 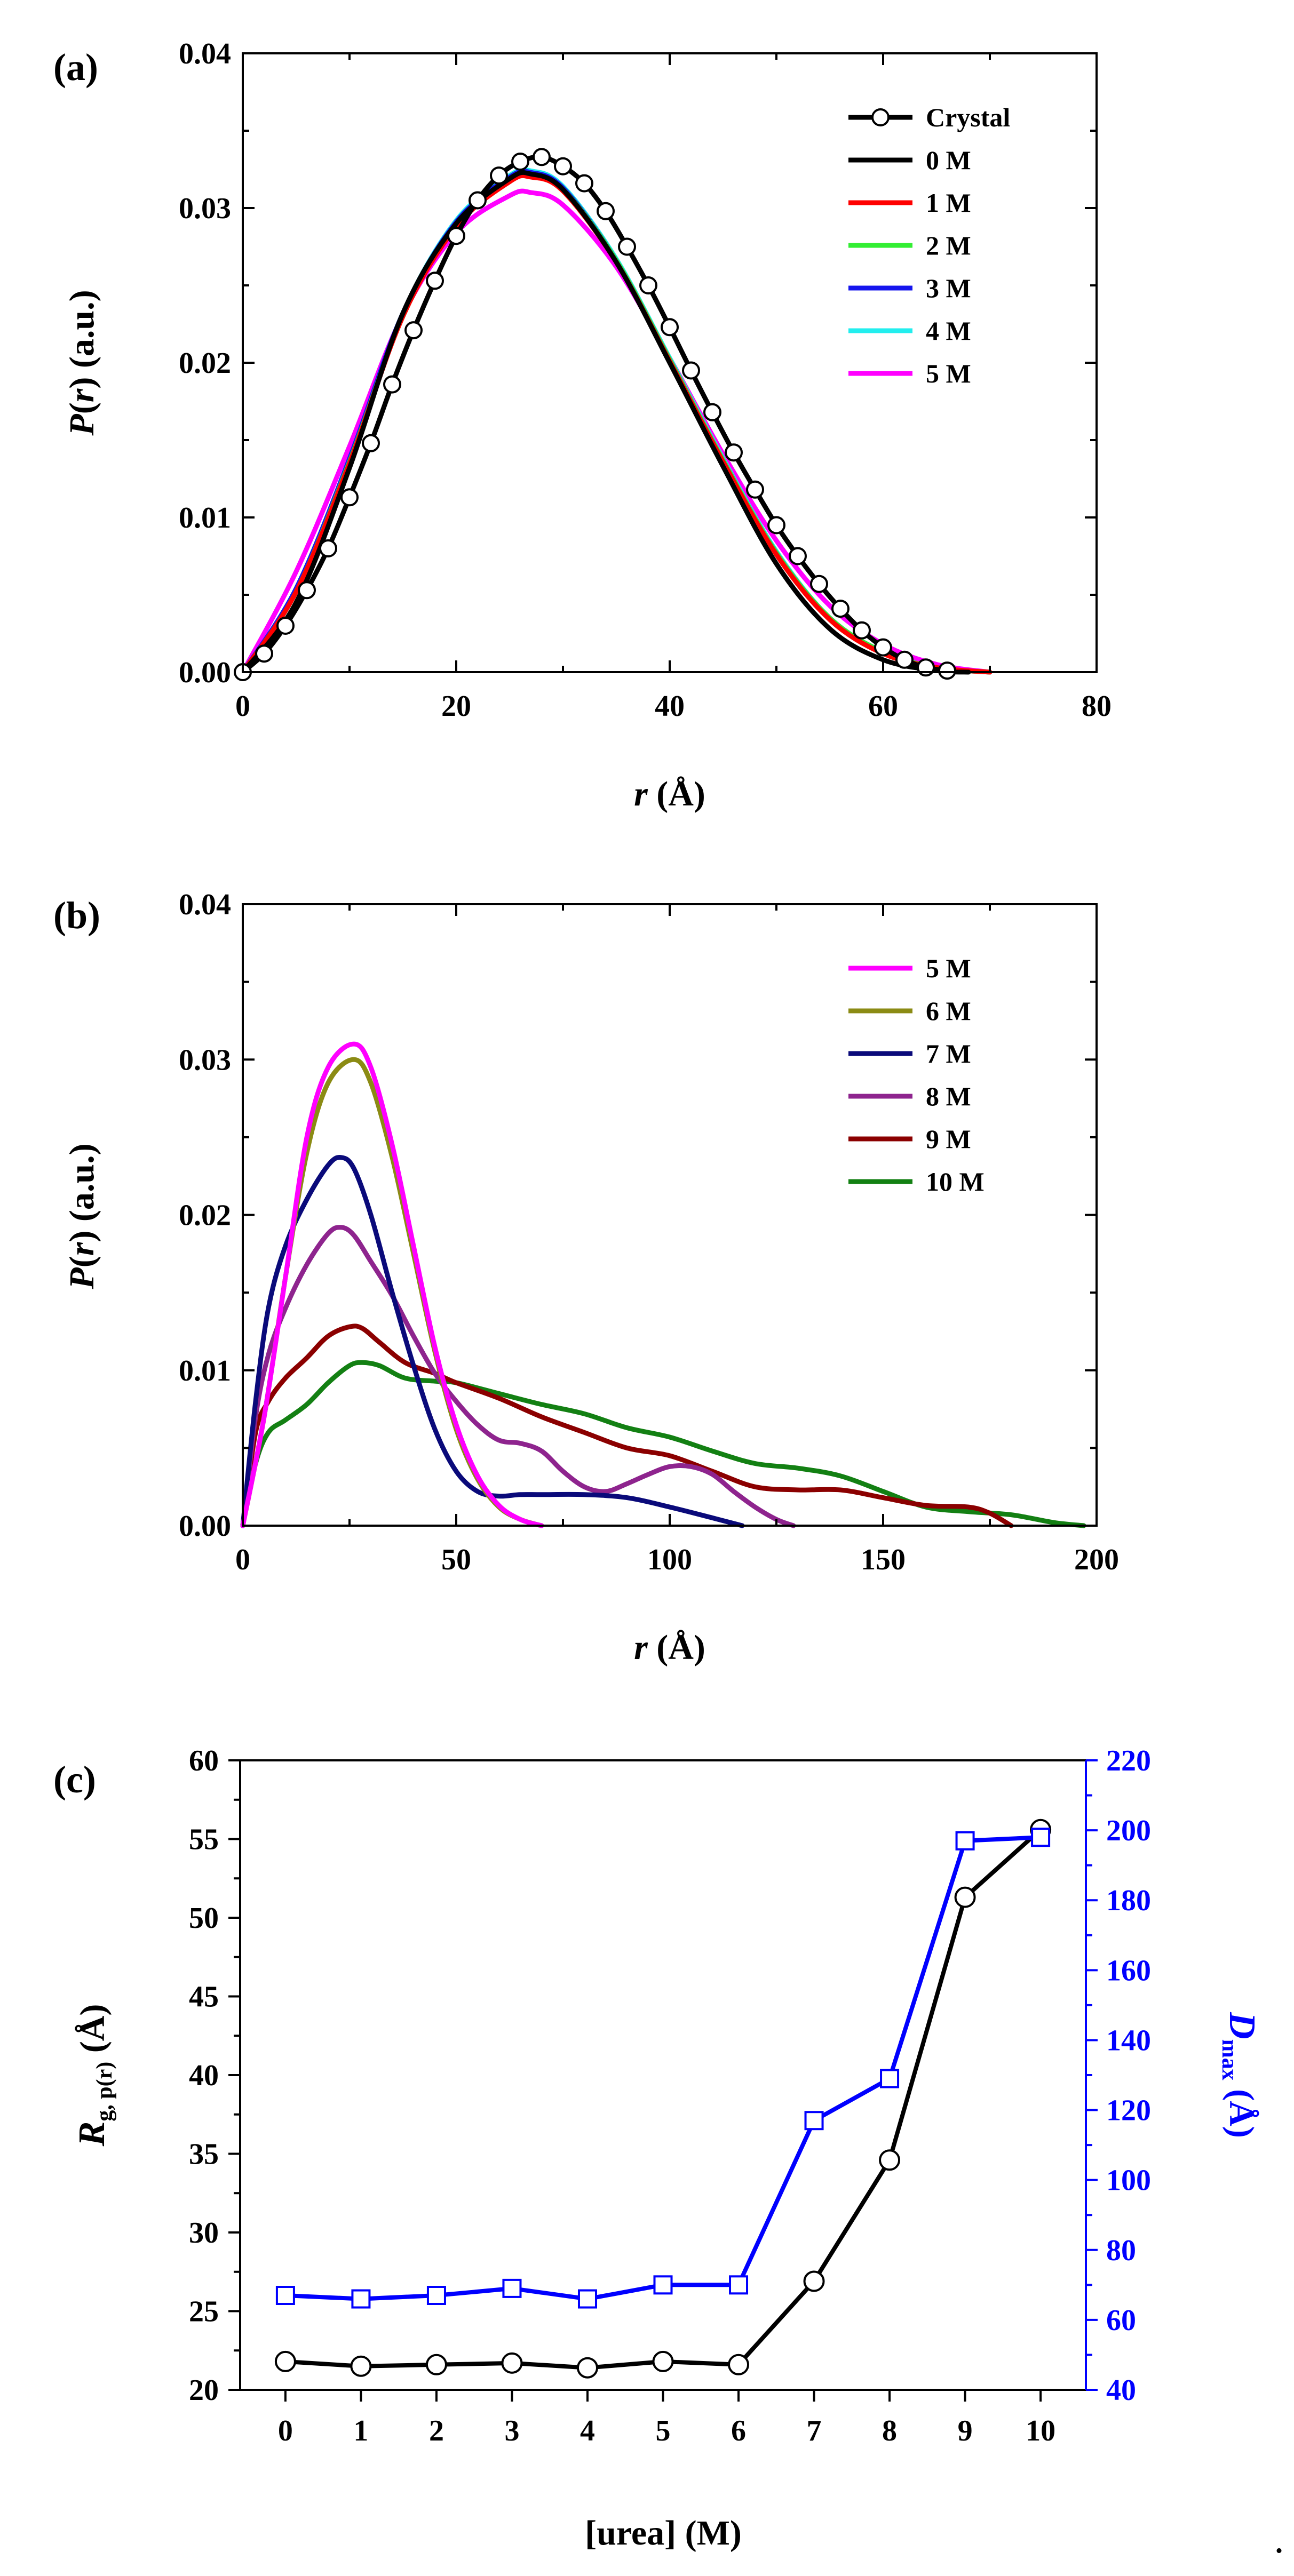 What do you see at coordinates (1128, 1970) in the screenshot?
I see `panel-c-right-y-tick-label: 160` at bounding box center [1128, 1970].